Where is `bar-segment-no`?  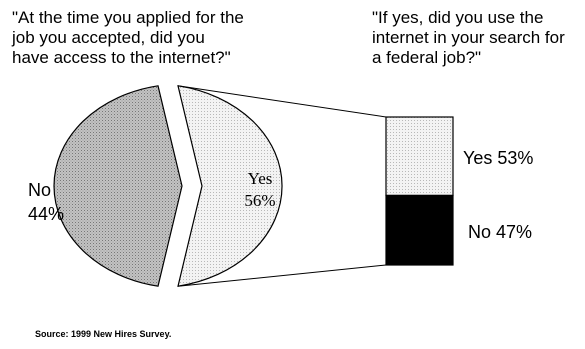 bar-segment-no is located at coordinates (419, 230).